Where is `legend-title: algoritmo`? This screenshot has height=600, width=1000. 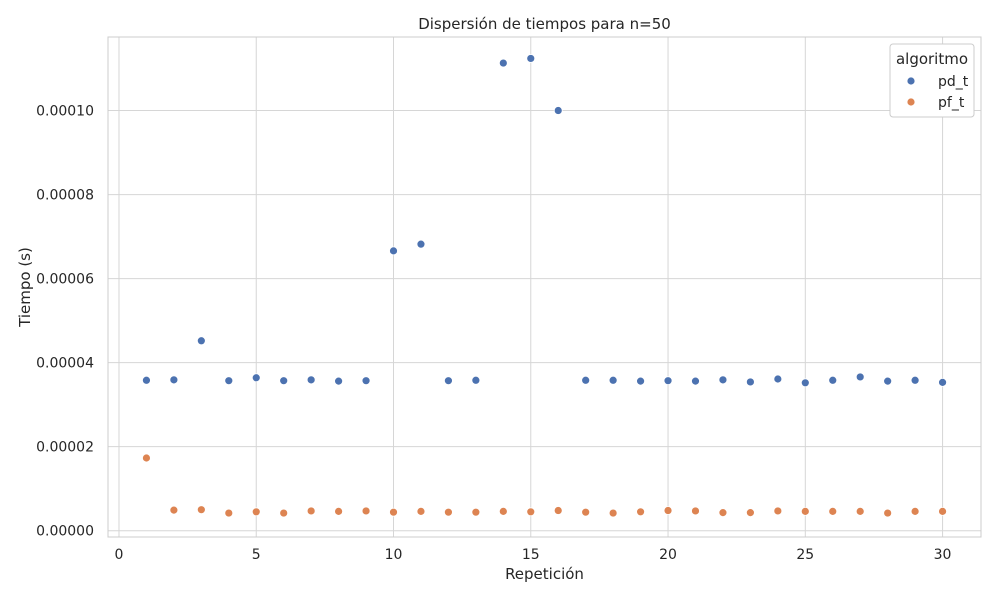
legend-title: algoritmo is located at coordinates (932, 59).